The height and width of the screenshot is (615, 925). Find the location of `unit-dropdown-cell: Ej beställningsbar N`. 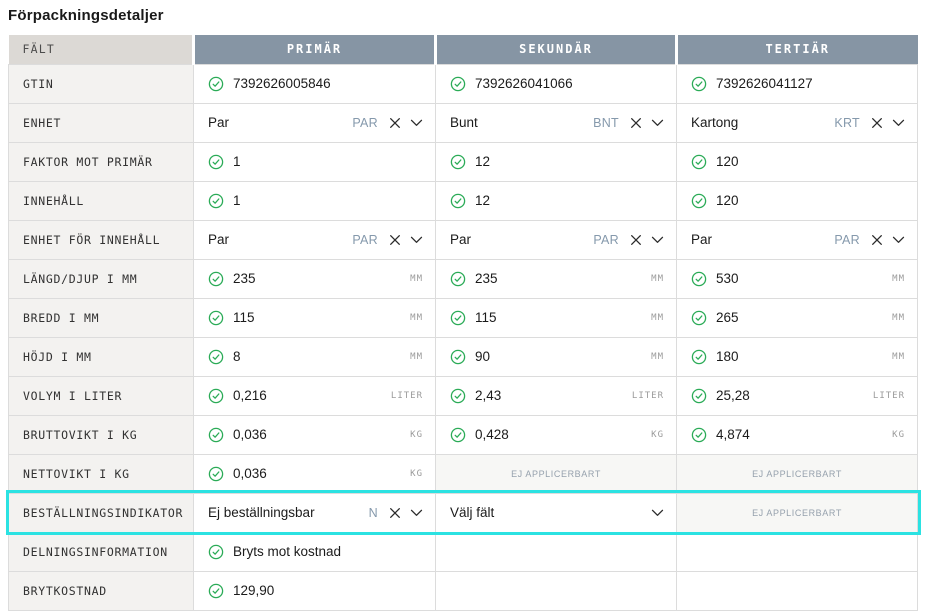

unit-dropdown-cell: Ej beställningsbar N is located at coordinates (314, 512).